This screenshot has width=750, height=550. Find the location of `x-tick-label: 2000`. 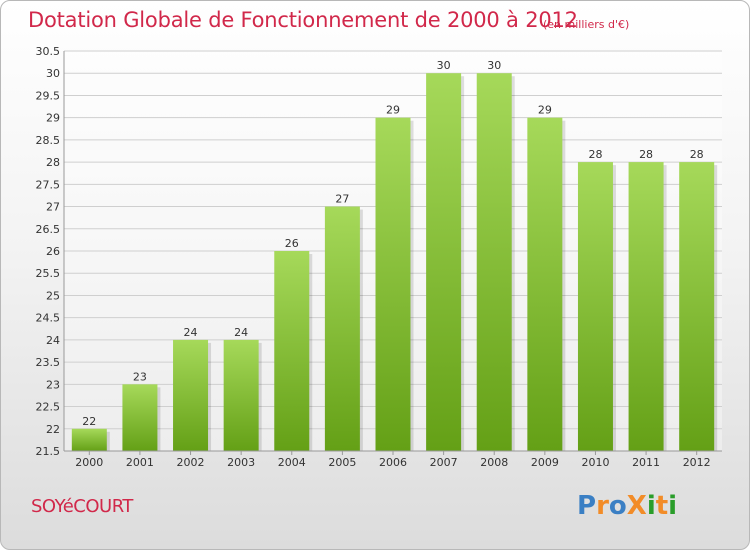

x-tick-label: 2000 is located at coordinates (89, 462).